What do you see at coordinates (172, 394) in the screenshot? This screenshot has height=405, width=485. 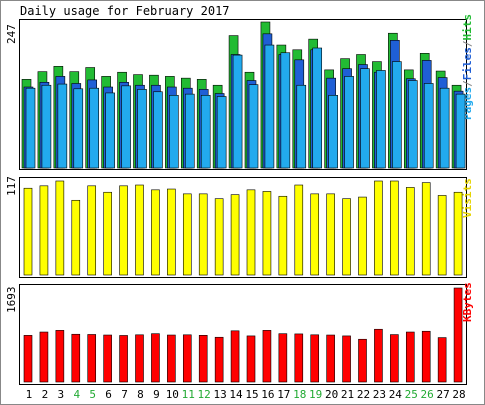 I see `x-tick-label: 10` at bounding box center [172, 394].